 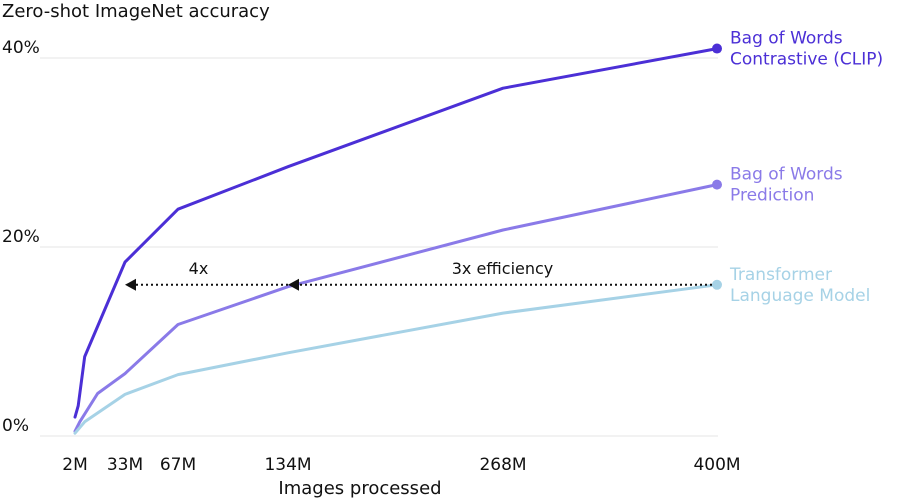 I want to click on series-label-line: Prediction, so click(x=772, y=196).